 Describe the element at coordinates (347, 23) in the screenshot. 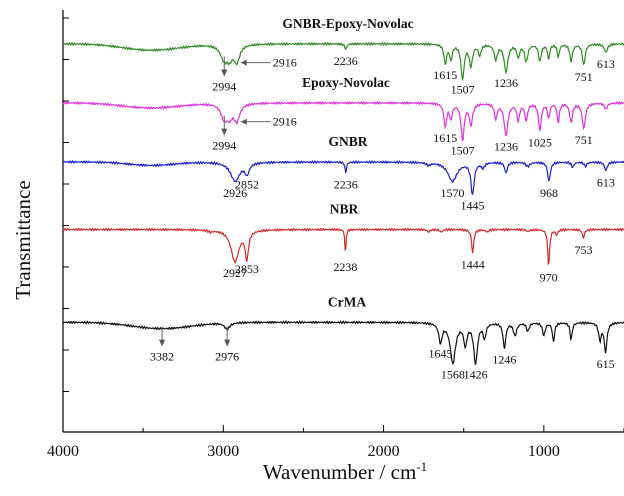

I see `series-name-label: GNBR-Epoxy-Novolac` at that location.